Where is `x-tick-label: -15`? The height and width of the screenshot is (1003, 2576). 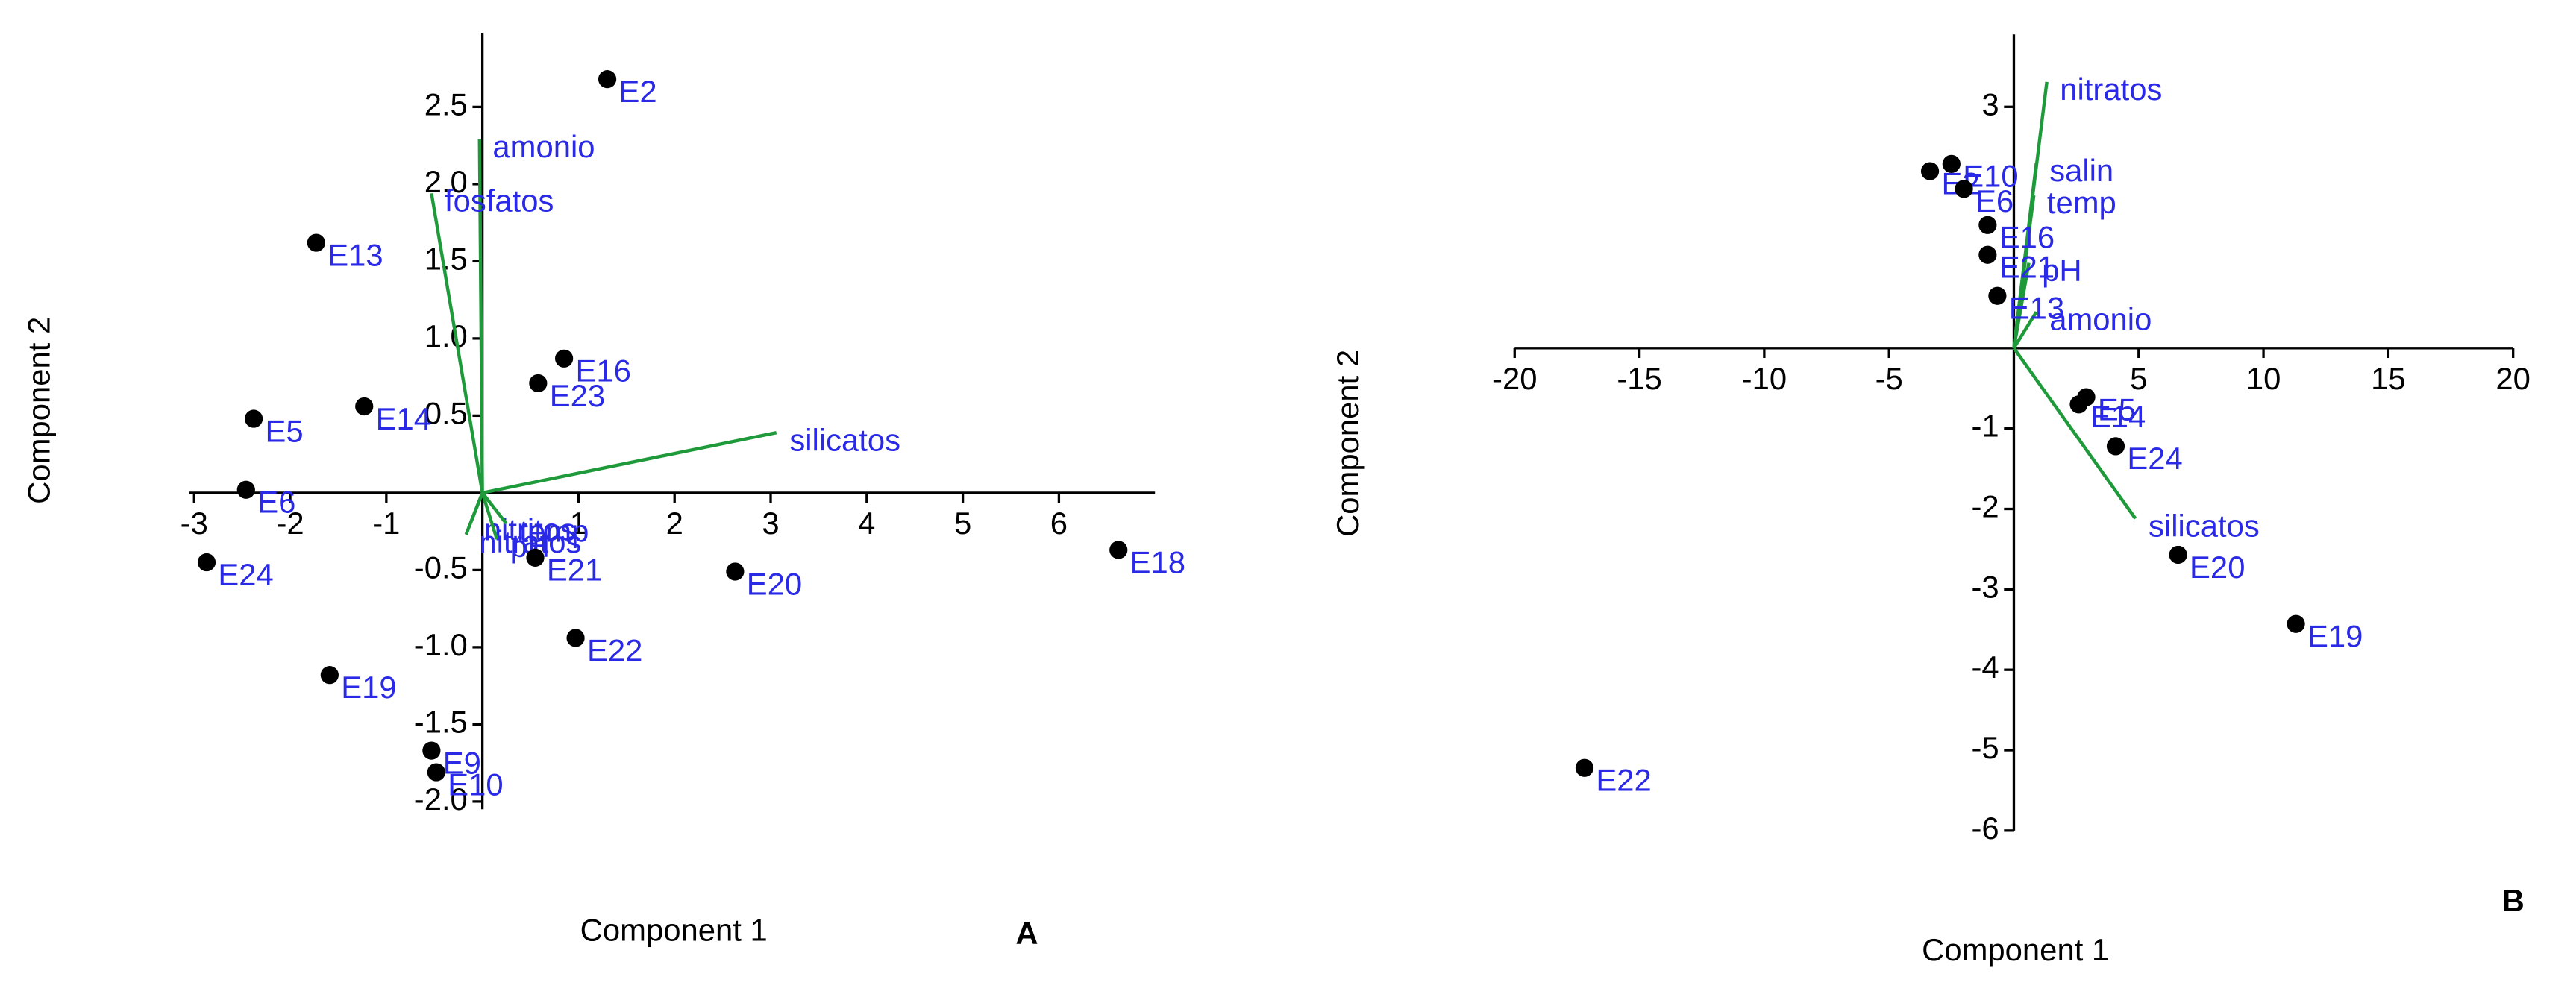 x-tick-label: -15 is located at coordinates (1639, 378).